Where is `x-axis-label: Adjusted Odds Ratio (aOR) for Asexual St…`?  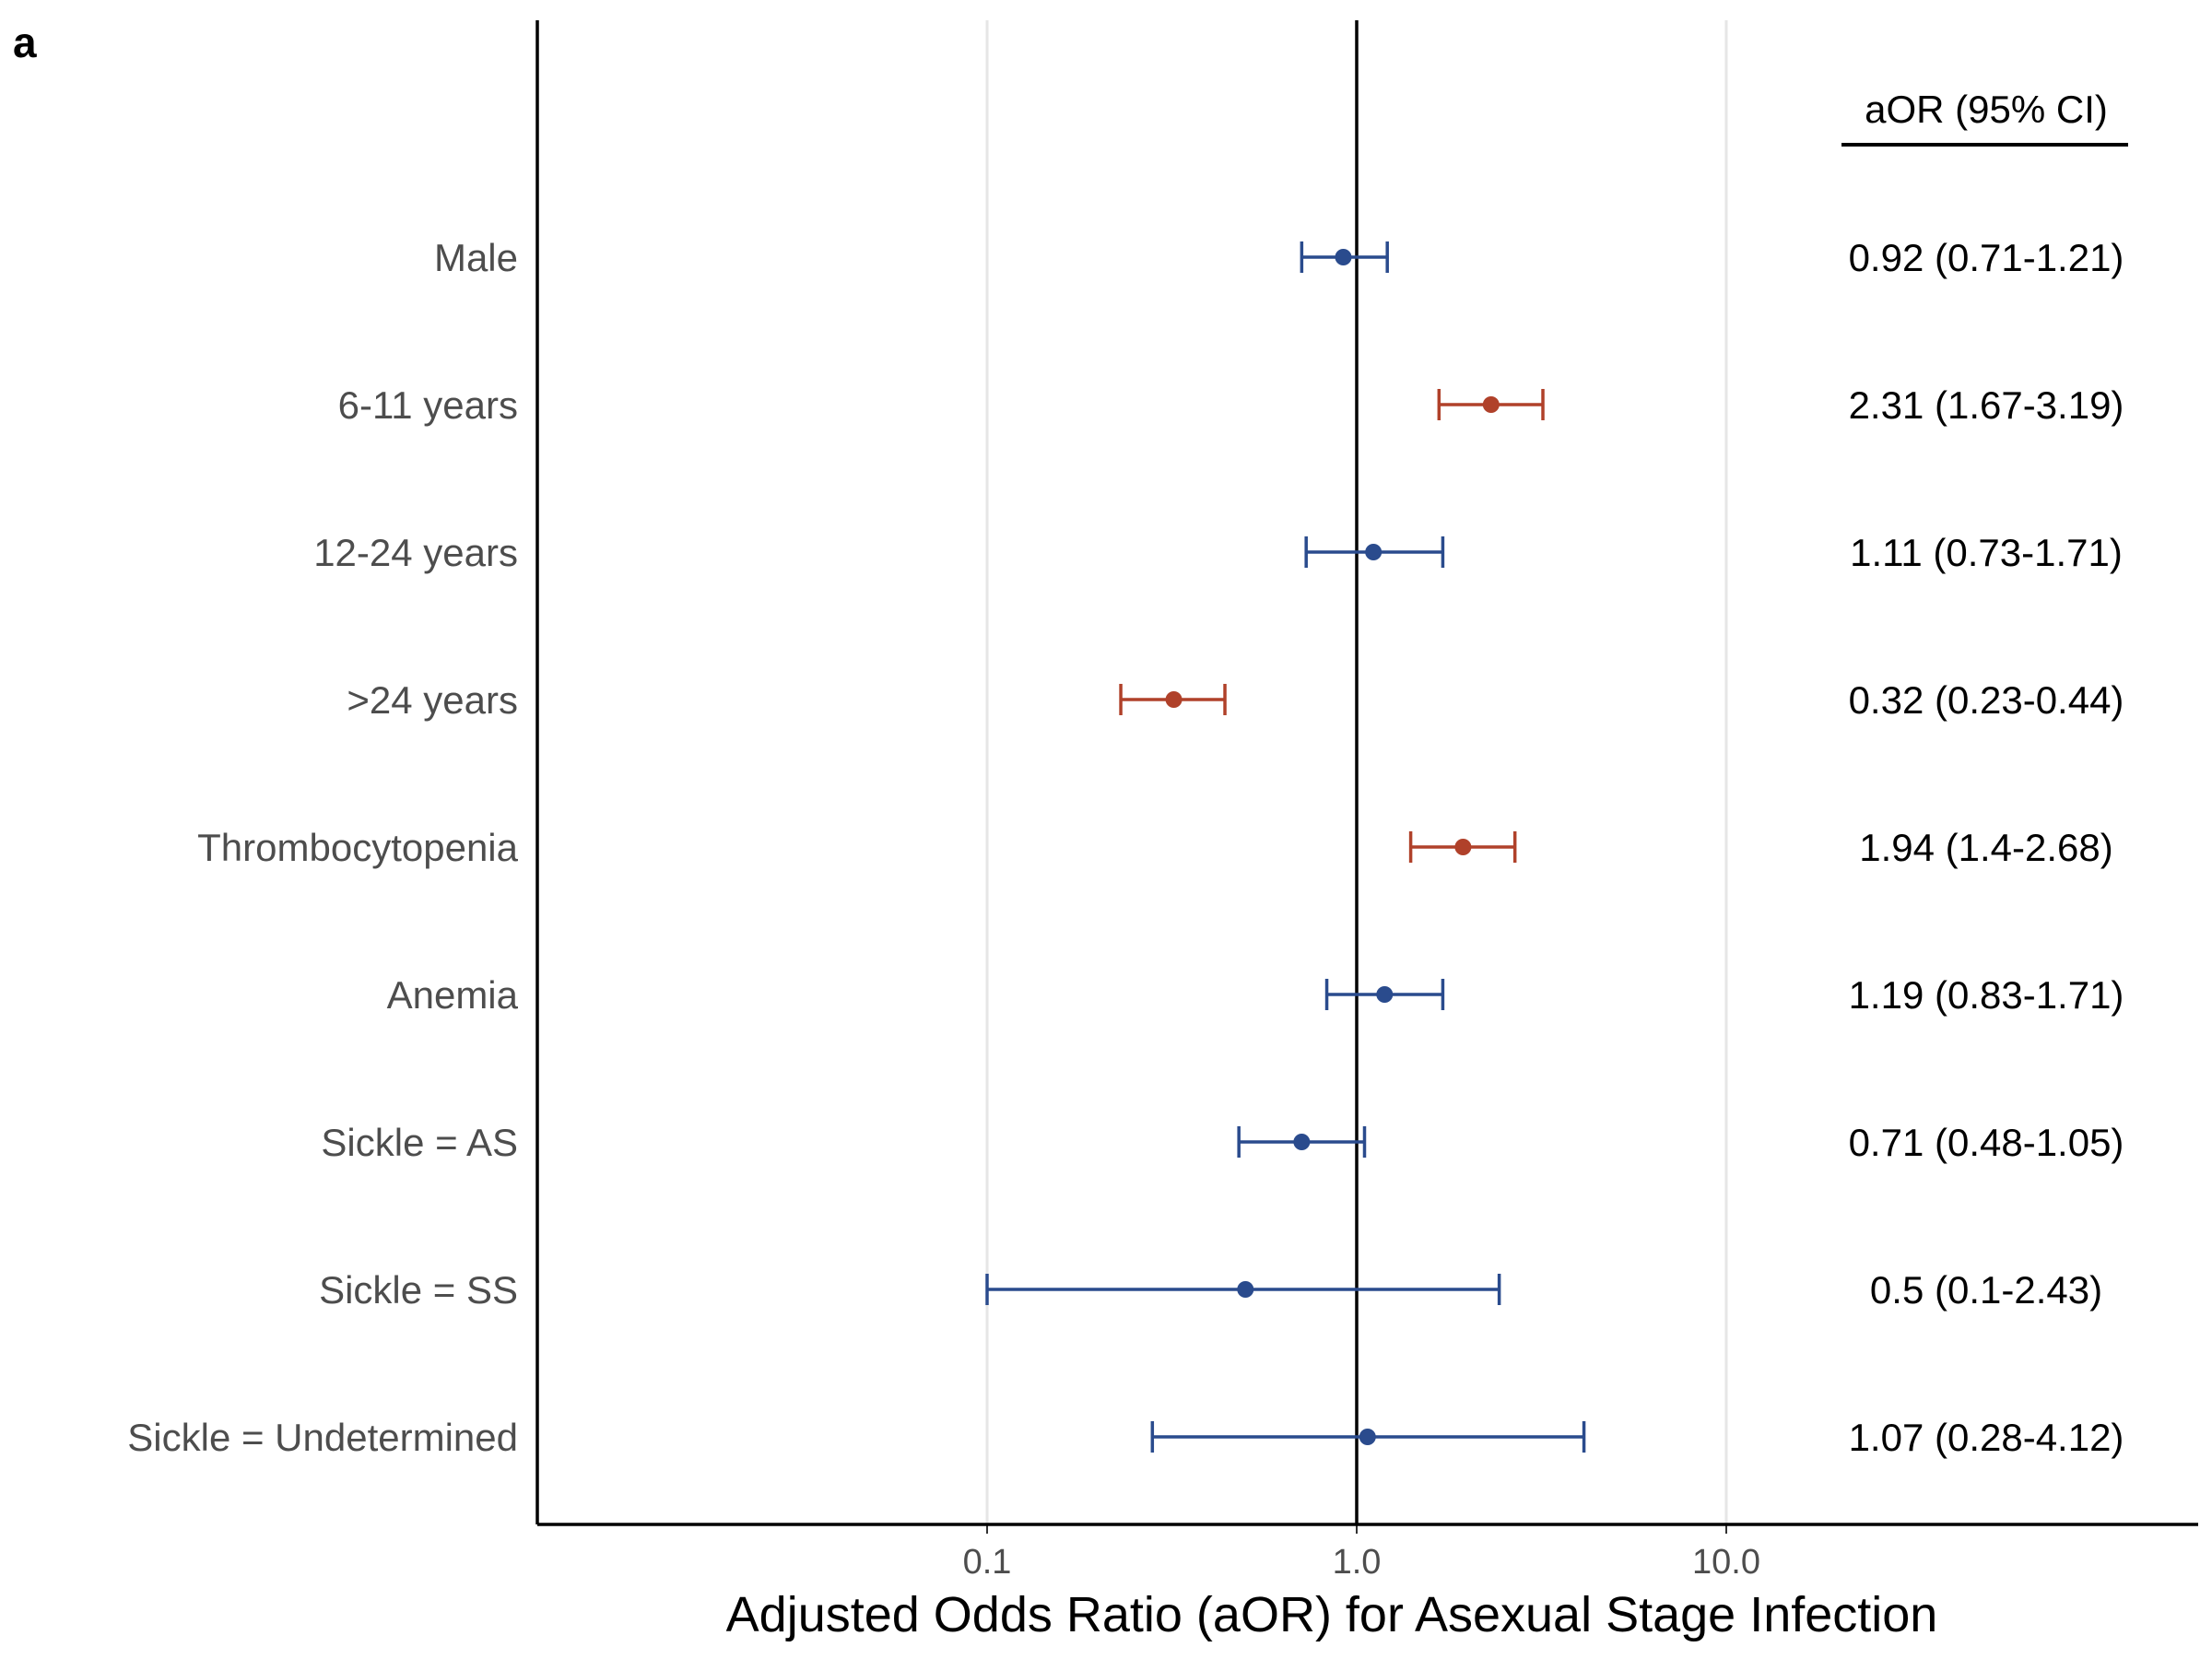 x-axis-label: Adjusted Odds Ratio (aOR) for Asexual St… is located at coordinates (1332, 1614).